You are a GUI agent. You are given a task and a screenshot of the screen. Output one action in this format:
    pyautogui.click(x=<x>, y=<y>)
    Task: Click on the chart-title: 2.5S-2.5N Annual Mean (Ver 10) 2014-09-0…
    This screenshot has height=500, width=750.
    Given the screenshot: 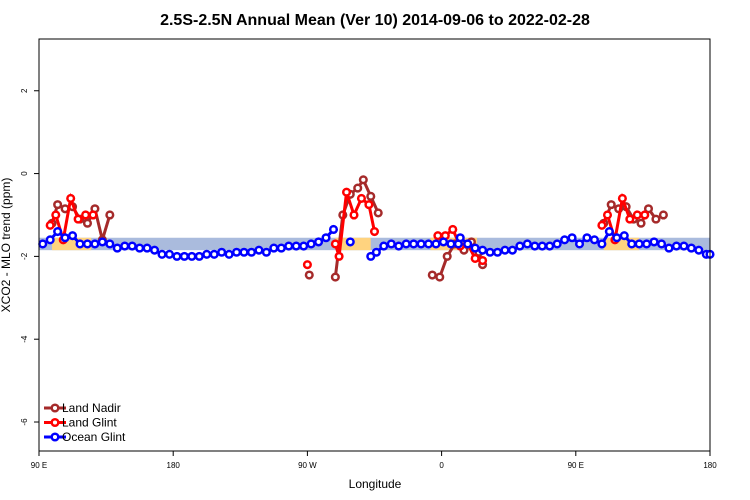 What is the action you would take?
    pyautogui.click(x=375, y=20)
    